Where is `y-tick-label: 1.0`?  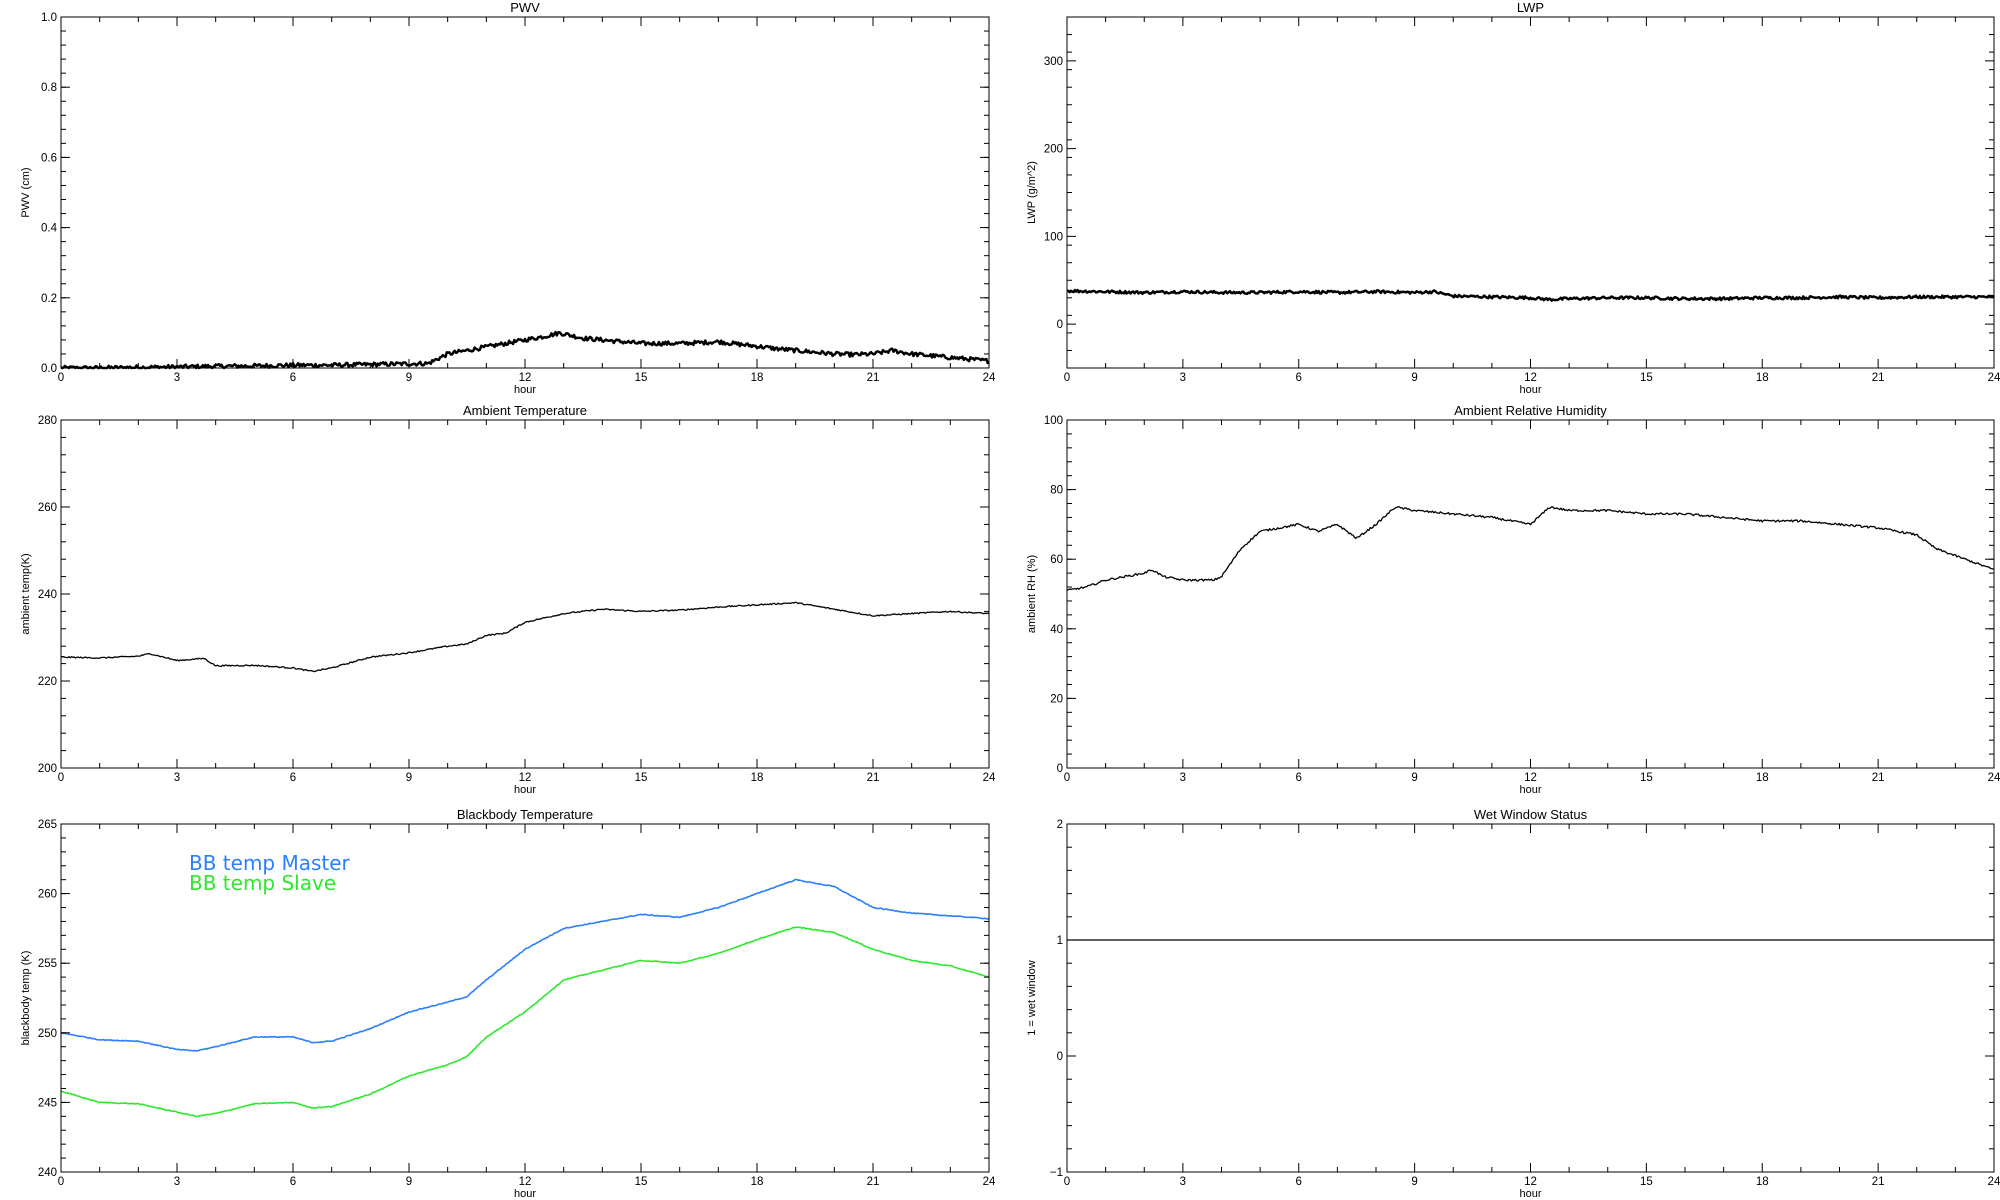 y-tick-label: 1.0 is located at coordinates (49, 18).